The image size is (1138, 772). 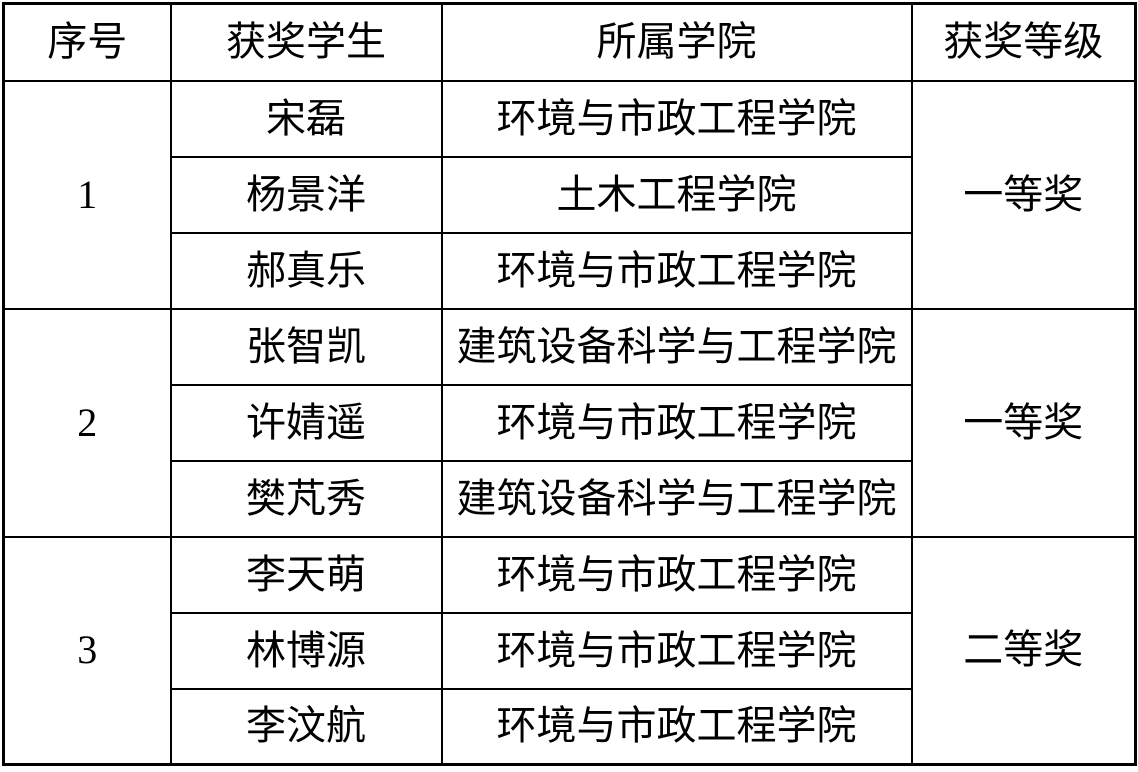 I want to click on table-row: 郝真乐 环境与市政工程学院, so click(x=570, y=270).